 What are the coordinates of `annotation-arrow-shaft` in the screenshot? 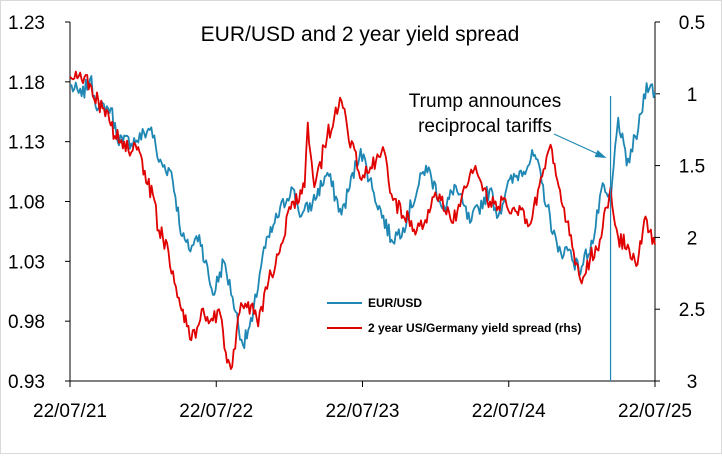 It's located at (579, 145).